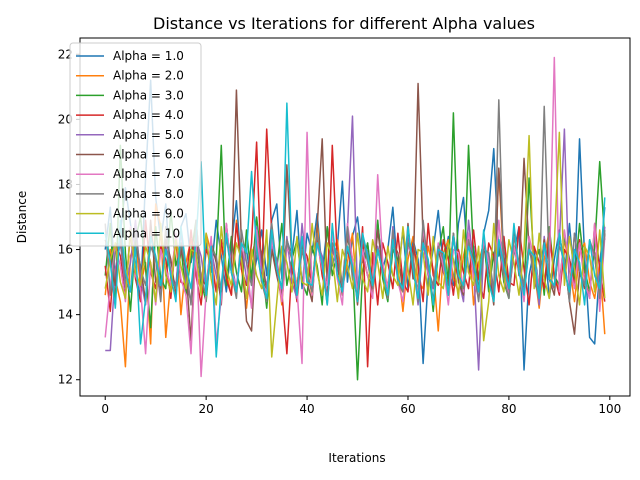  I want to click on x-tick-label: 100, so click(609, 409).